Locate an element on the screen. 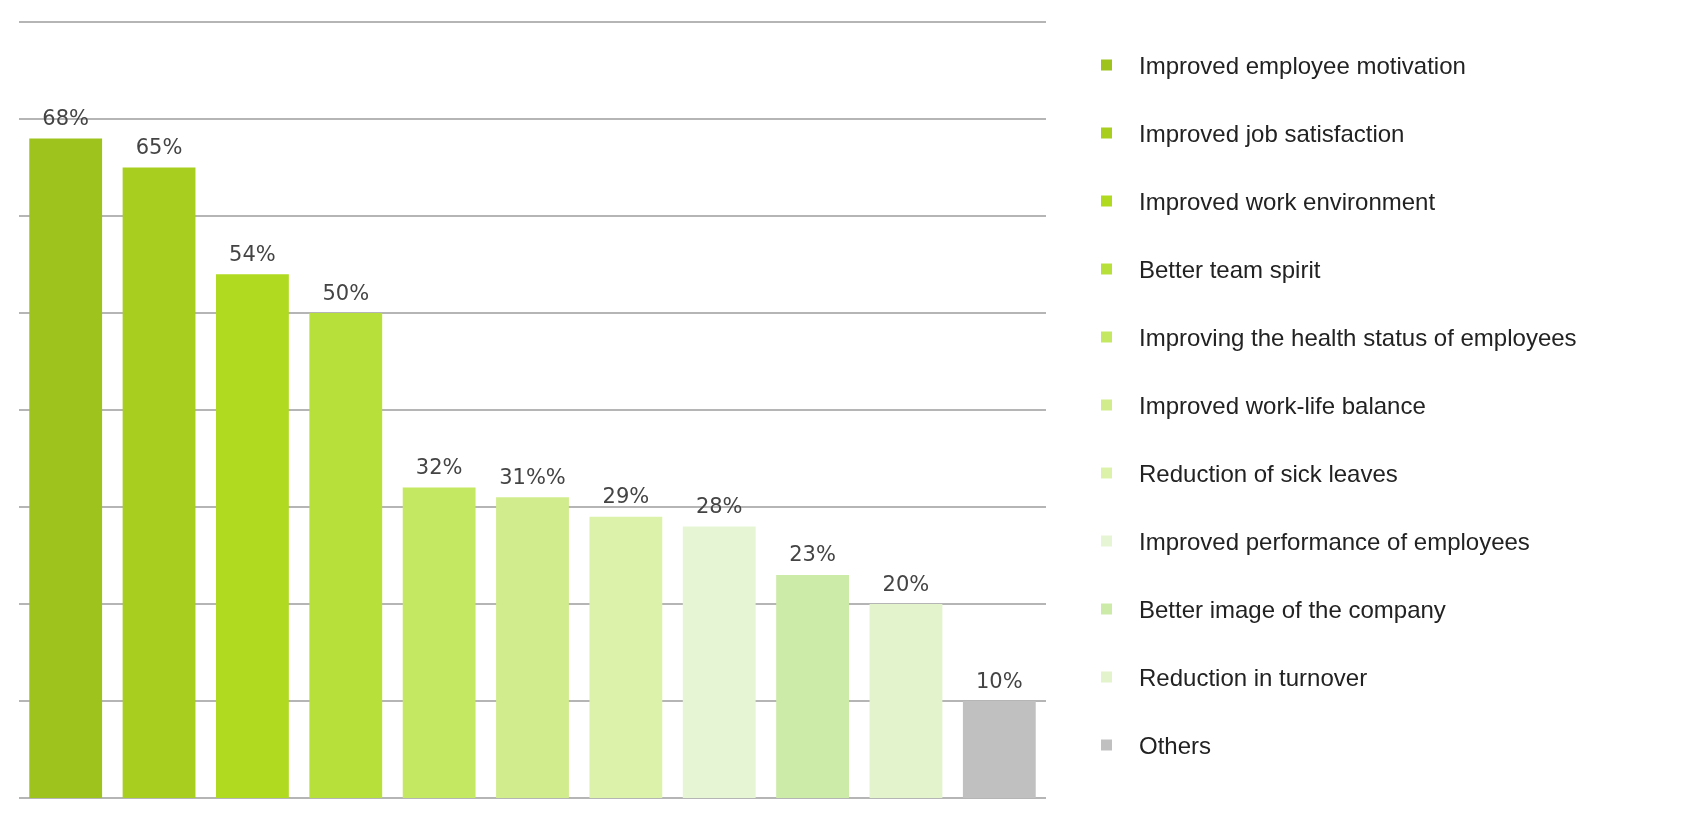  data-label: 23% is located at coordinates (812, 554).